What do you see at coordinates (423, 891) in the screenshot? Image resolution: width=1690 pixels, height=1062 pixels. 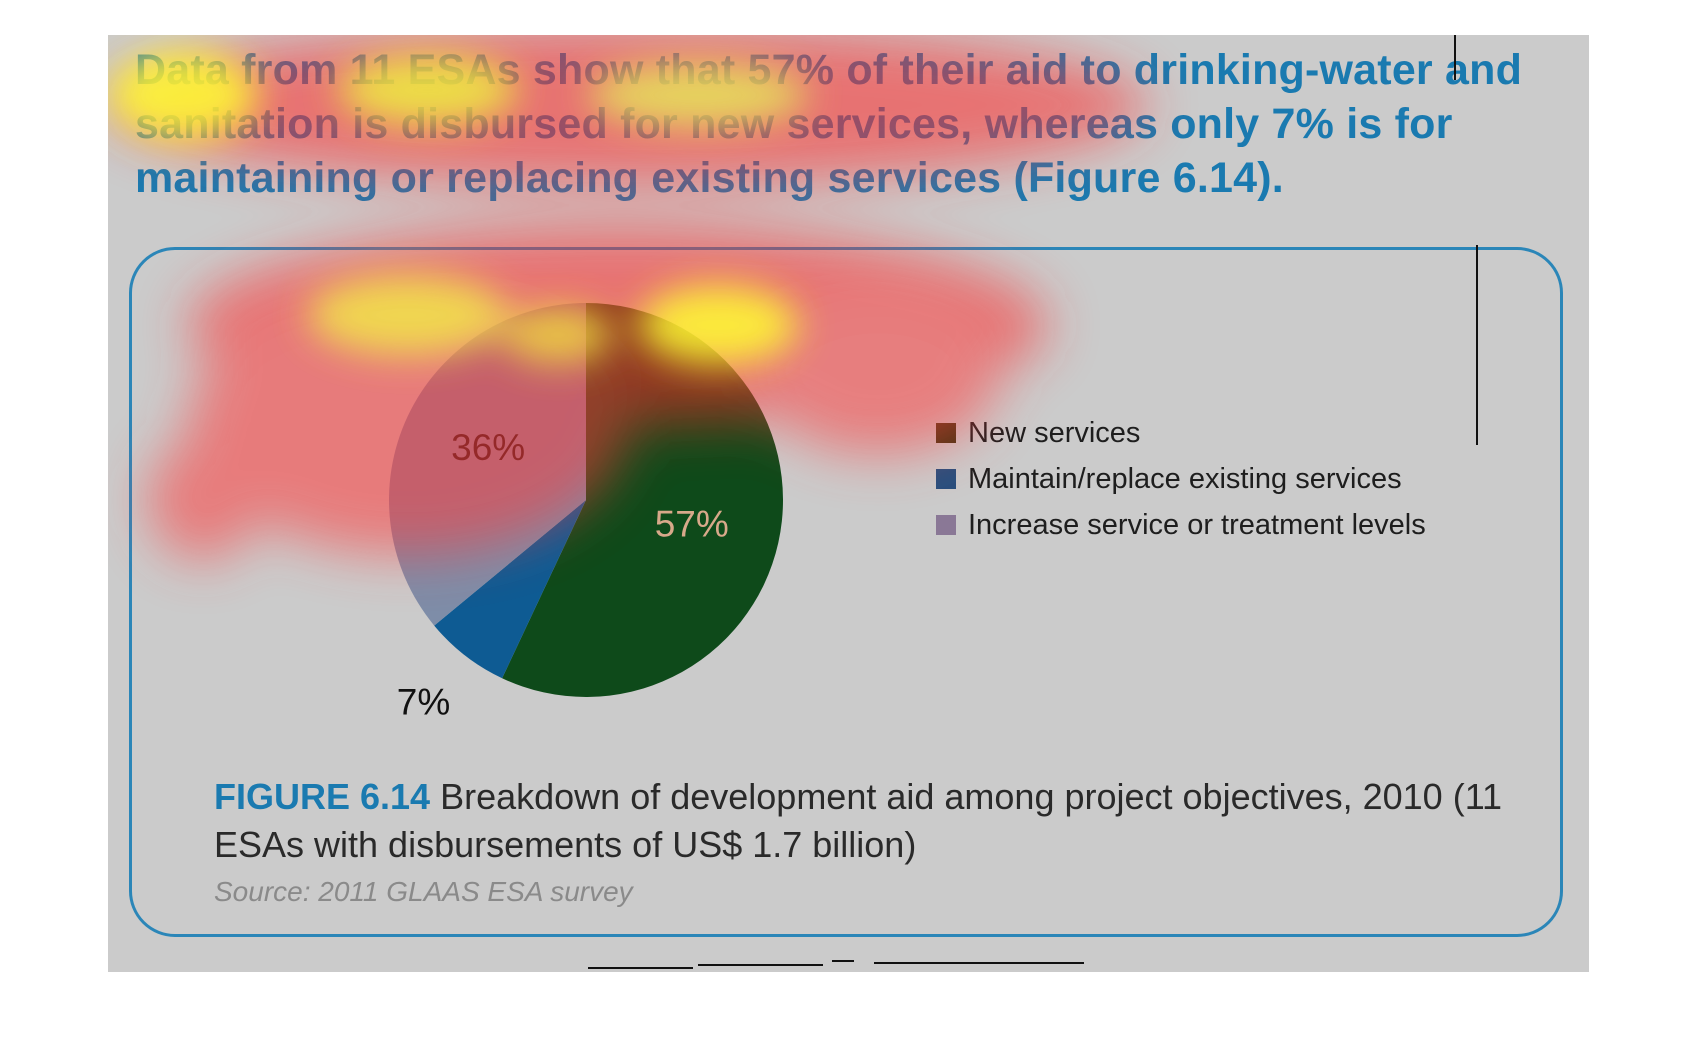 I see `figure-source: Source: 2011 GLAAS ESA survey` at bounding box center [423, 891].